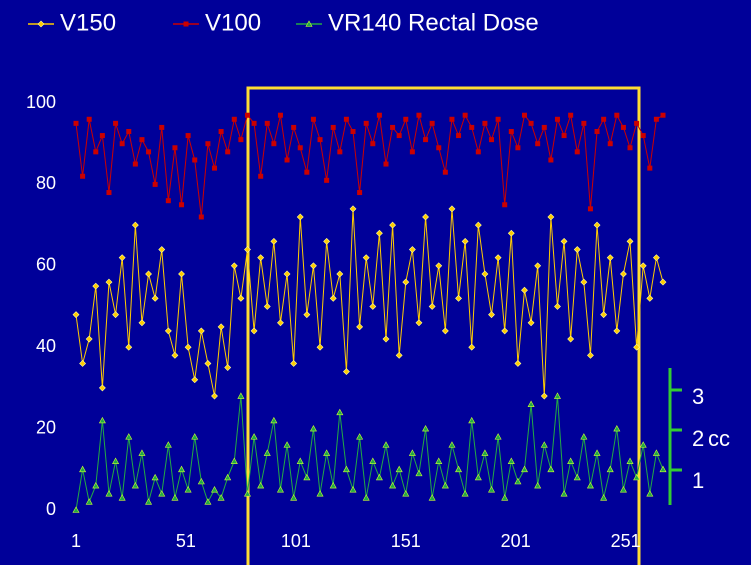 The height and width of the screenshot is (565, 751). What do you see at coordinates (698, 438) in the screenshot?
I see `cc-label: 2` at bounding box center [698, 438].